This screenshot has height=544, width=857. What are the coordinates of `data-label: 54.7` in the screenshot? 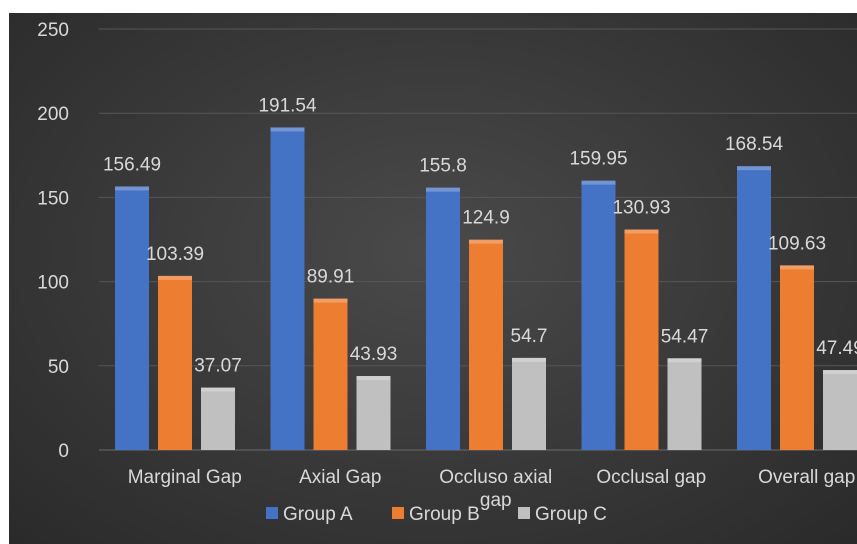 It's located at (529, 336).